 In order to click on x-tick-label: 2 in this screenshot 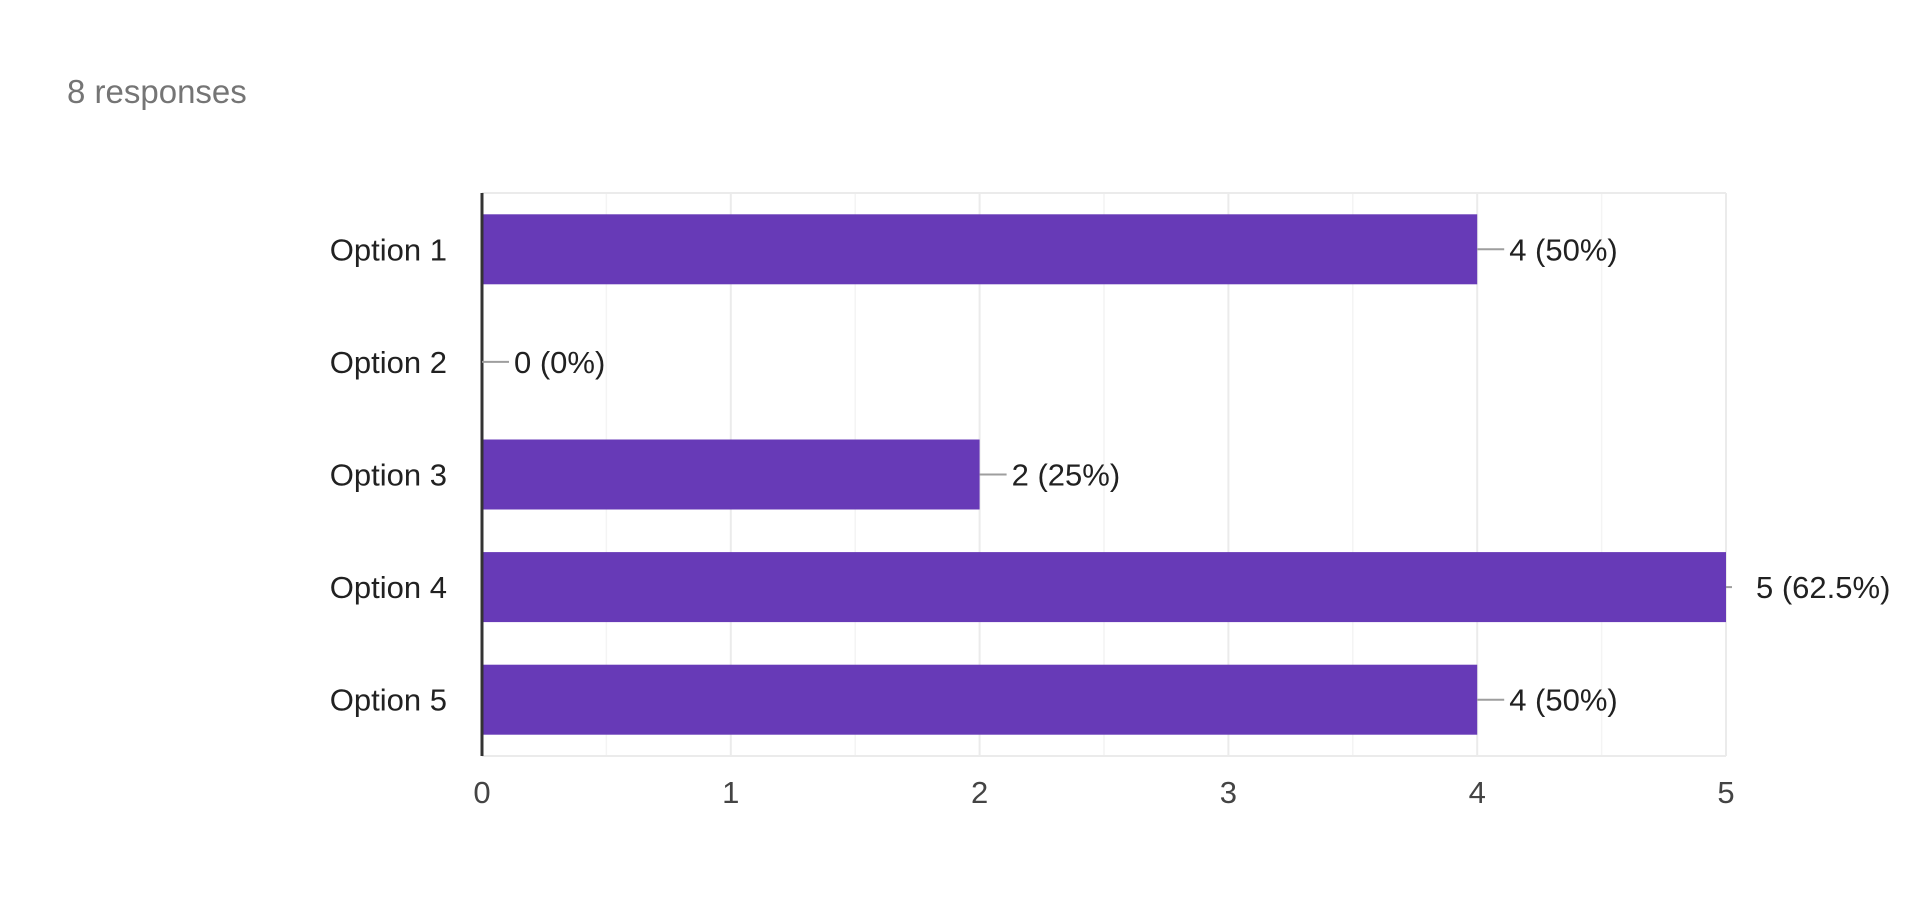, I will do `click(979, 792)`.